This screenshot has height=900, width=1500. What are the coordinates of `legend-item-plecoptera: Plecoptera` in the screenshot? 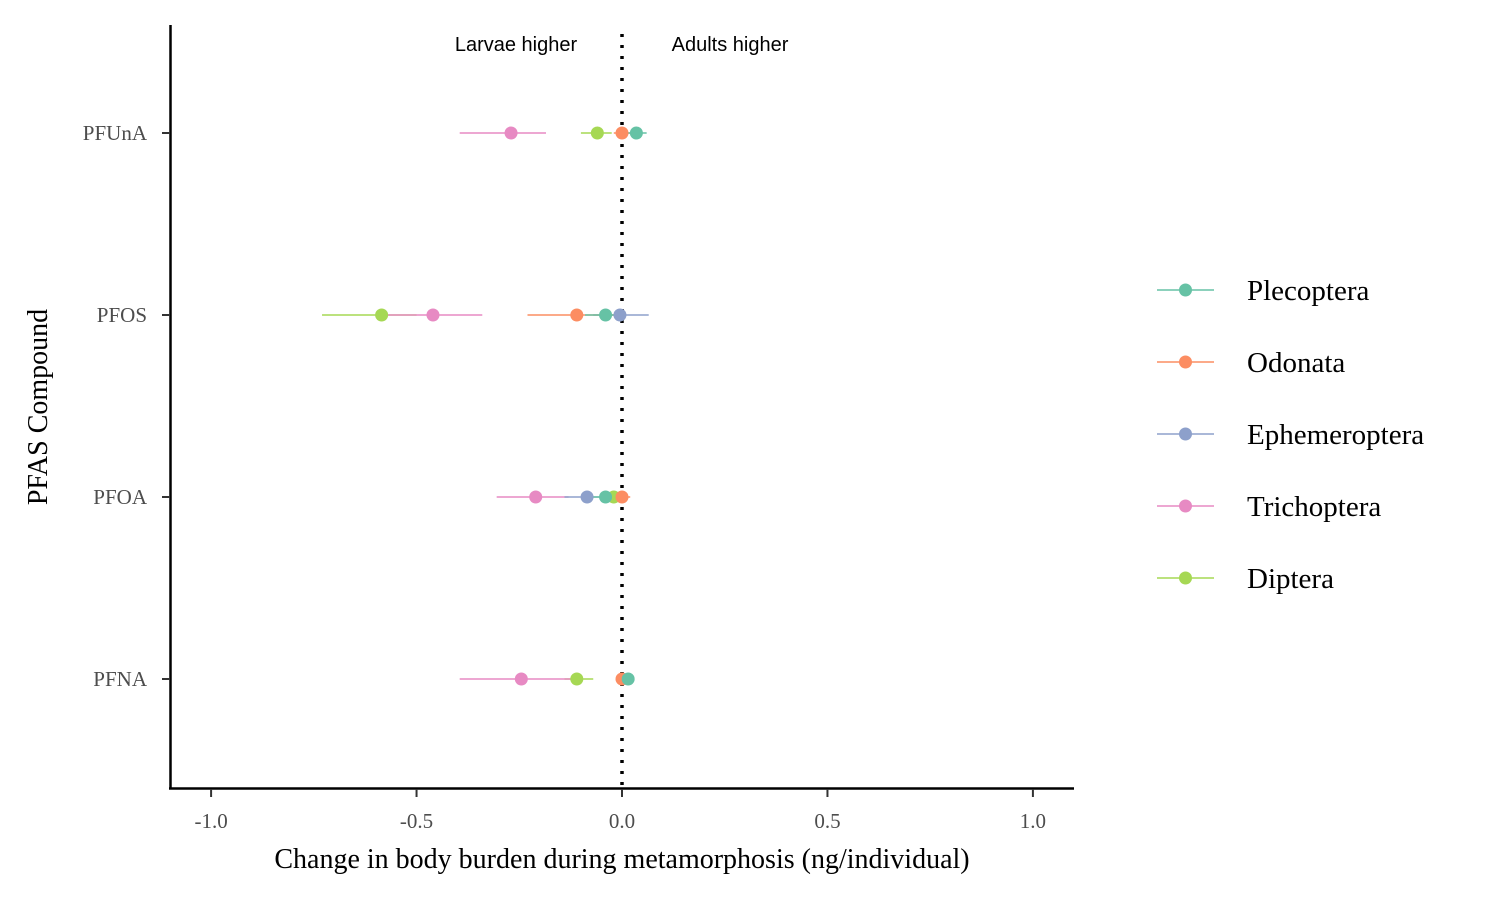 It's located at (1263, 291).